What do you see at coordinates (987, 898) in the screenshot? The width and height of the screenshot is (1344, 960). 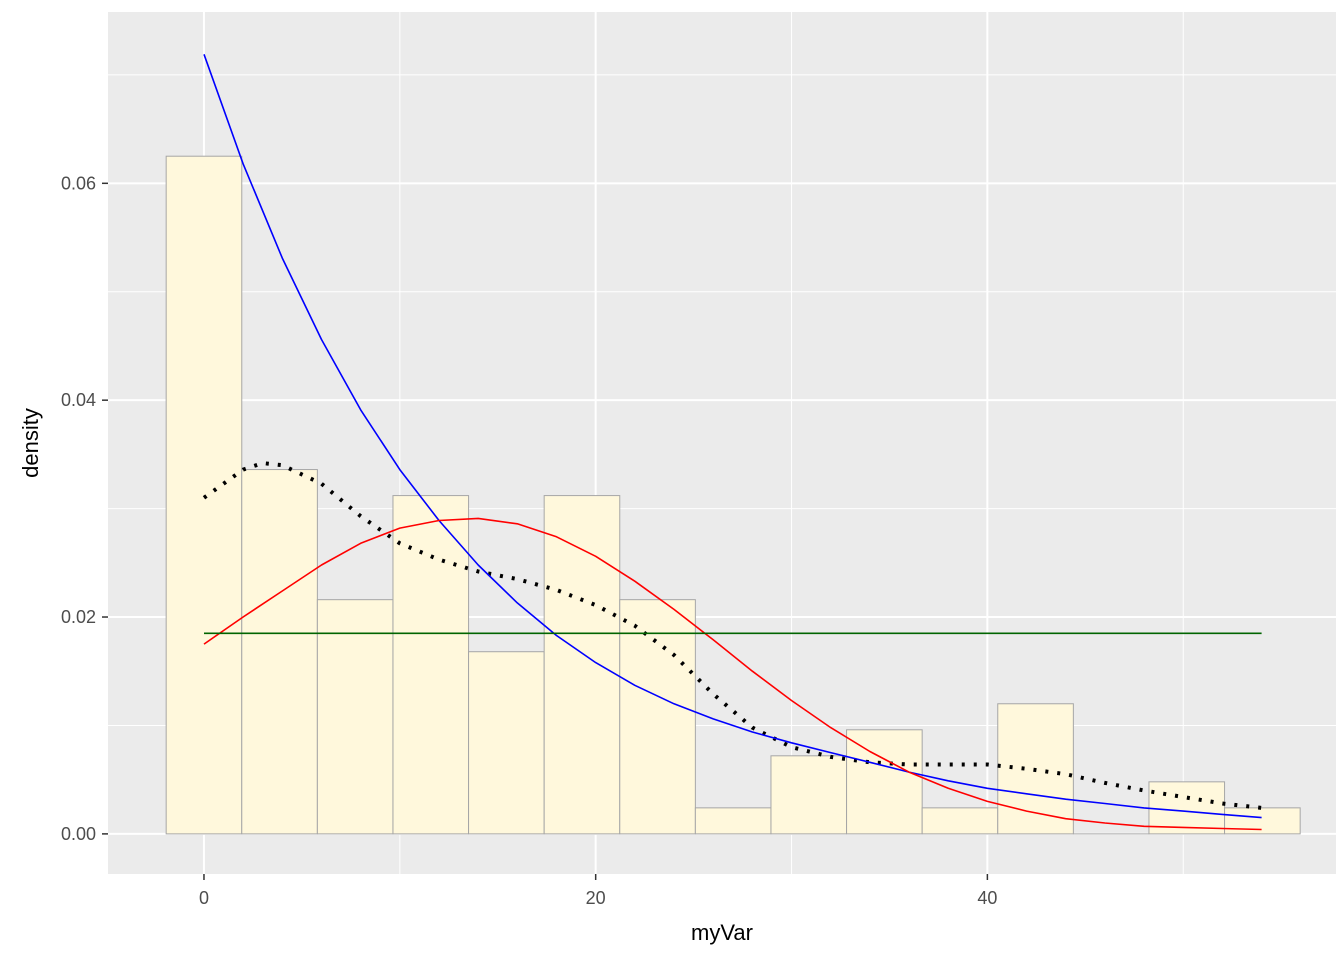 I see `x-tick-label: 40` at bounding box center [987, 898].